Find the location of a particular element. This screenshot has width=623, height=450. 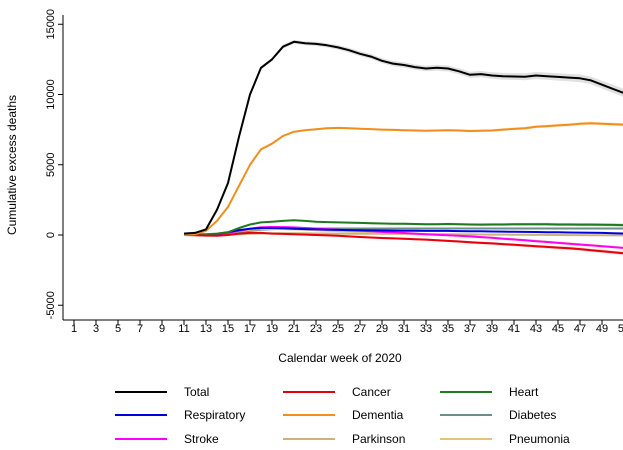

x-tick-label: 17 is located at coordinates (250, 329).